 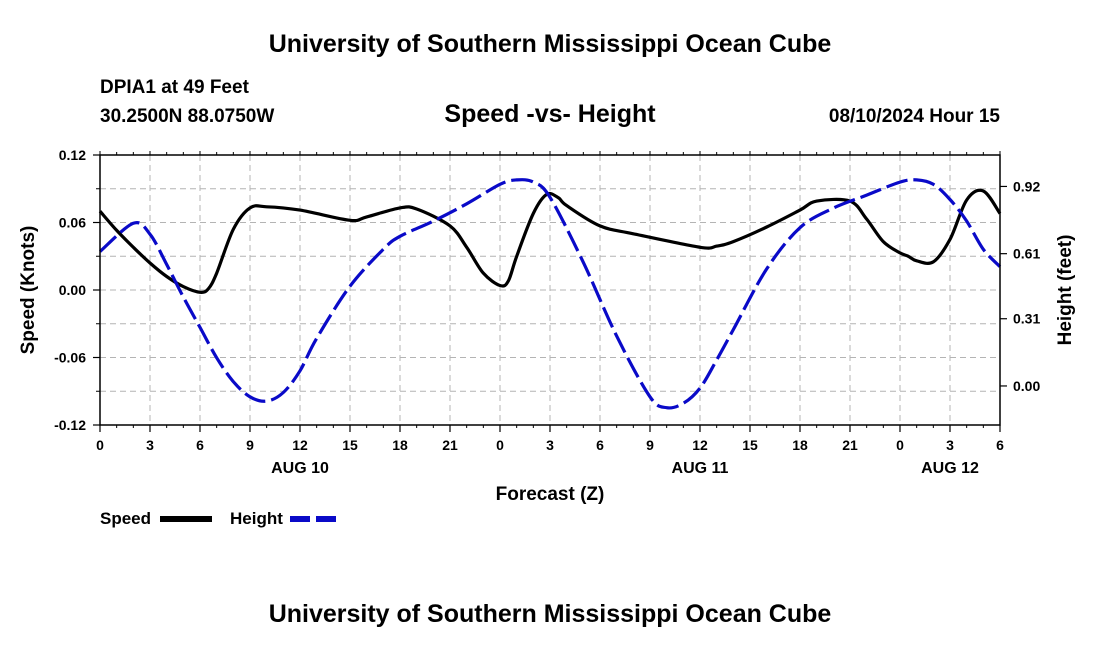 What do you see at coordinates (187, 116) in the screenshot?
I see `station-coordinates: 30.2500N 88.0750W` at bounding box center [187, 116].